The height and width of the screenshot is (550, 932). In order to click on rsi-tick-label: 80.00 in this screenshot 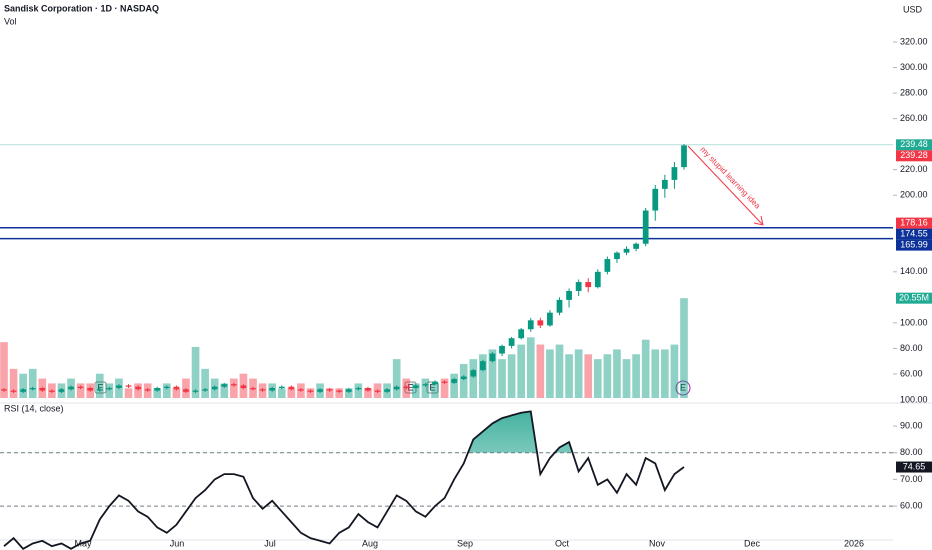, I will do `click(911, 452)`.